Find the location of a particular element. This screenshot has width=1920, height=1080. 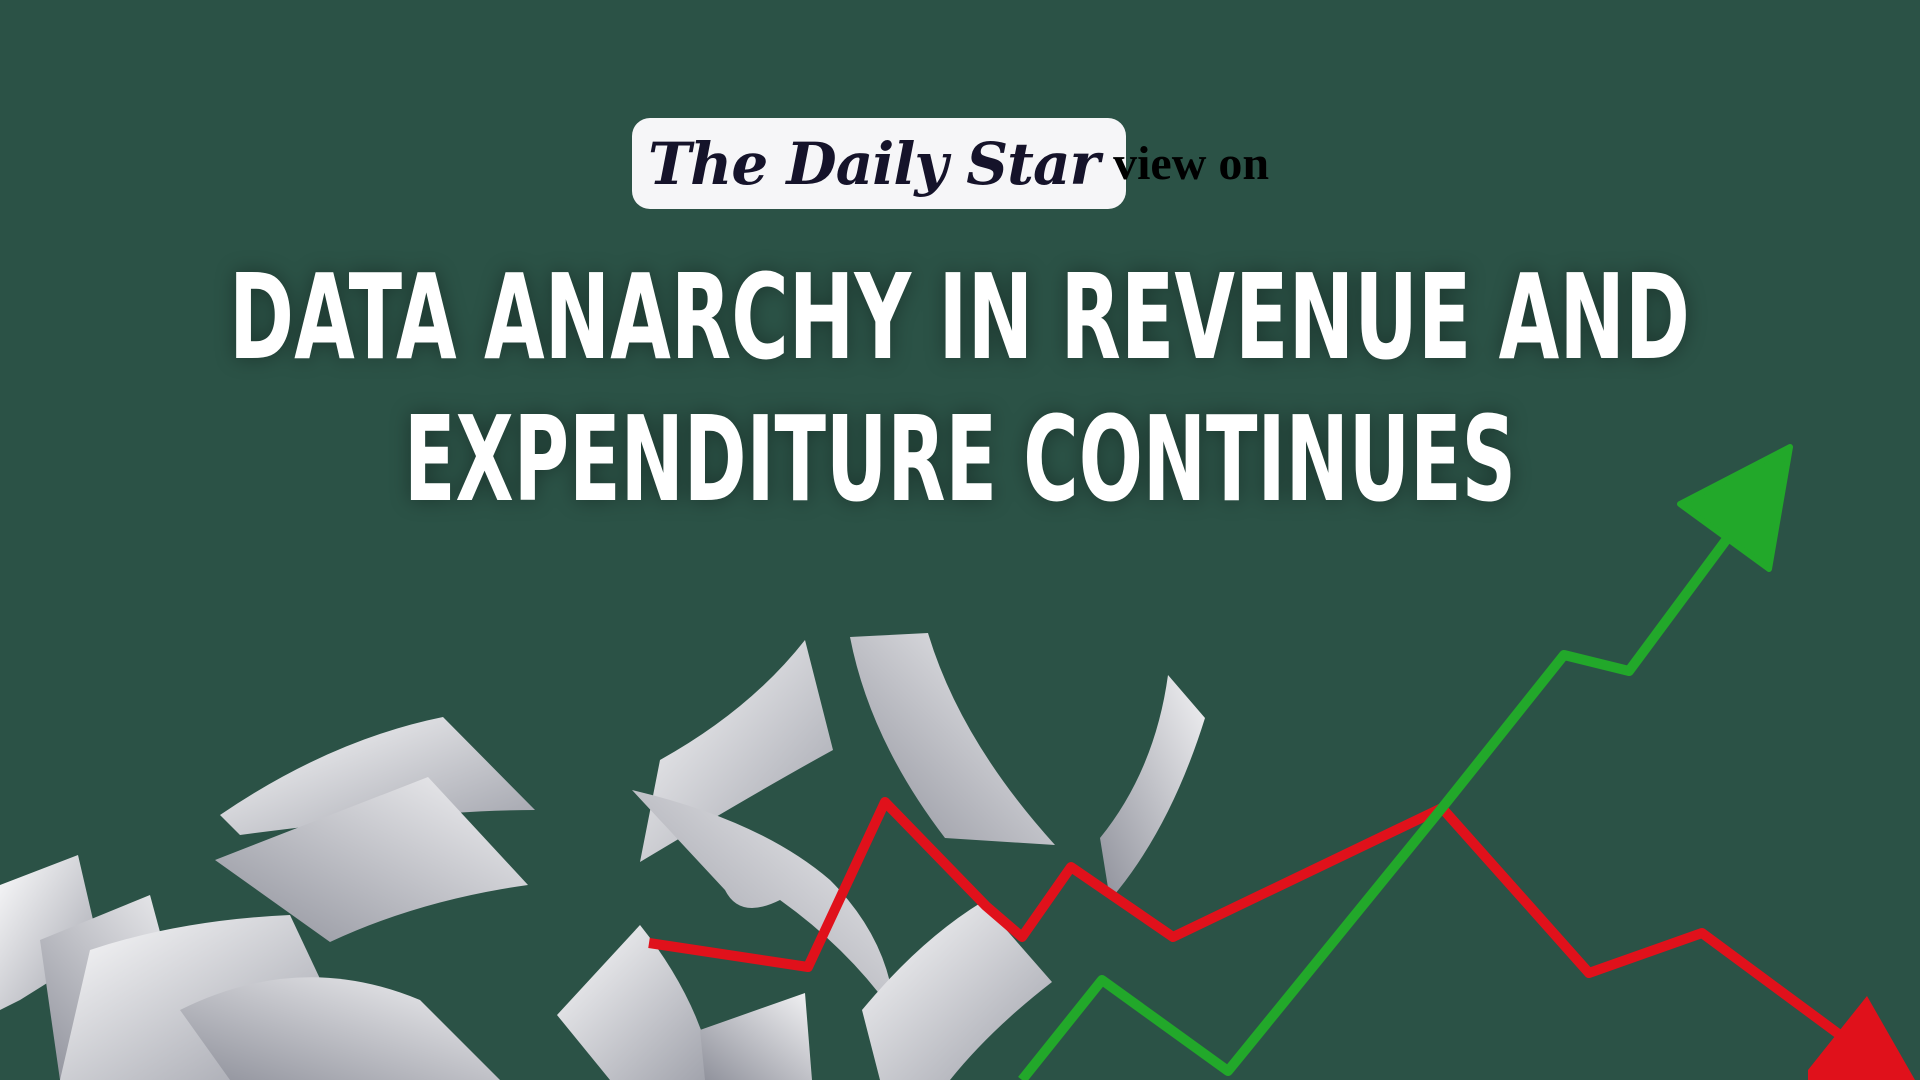

headline-line-1: DATA ANARCHY IN REVENUE AND is located at coordinates (959, 317).